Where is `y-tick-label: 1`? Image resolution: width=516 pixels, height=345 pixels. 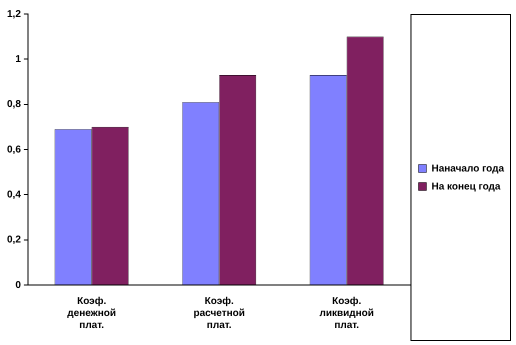
y-tick-label: 1 is located at coordinates (18, 59).